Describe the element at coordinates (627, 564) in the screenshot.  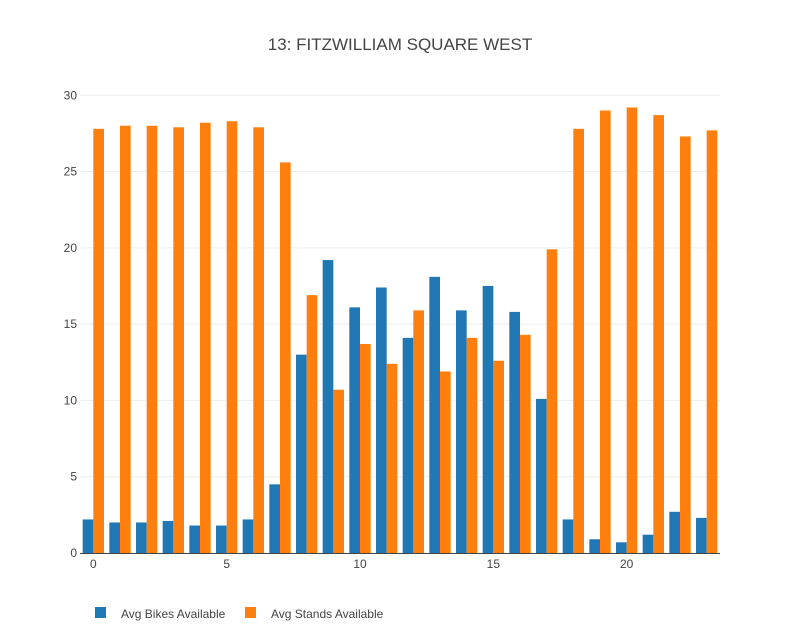
I see `x-tick-label: 20` at that location.